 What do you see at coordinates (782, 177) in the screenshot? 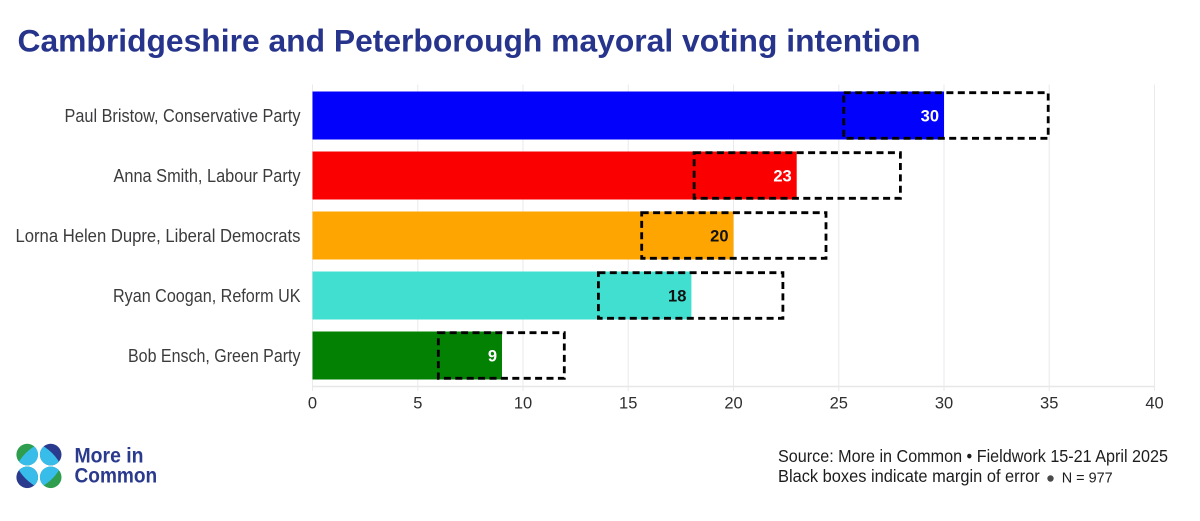
I see `svg-text: 23` at bounding box center [782, 177].